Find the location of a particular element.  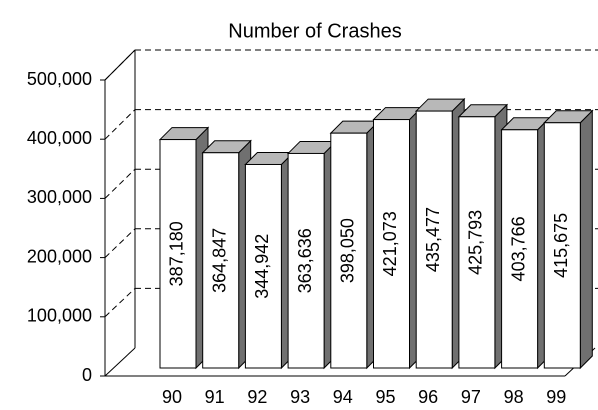

value-label: 425,793 is located at coordinates (476, 242).